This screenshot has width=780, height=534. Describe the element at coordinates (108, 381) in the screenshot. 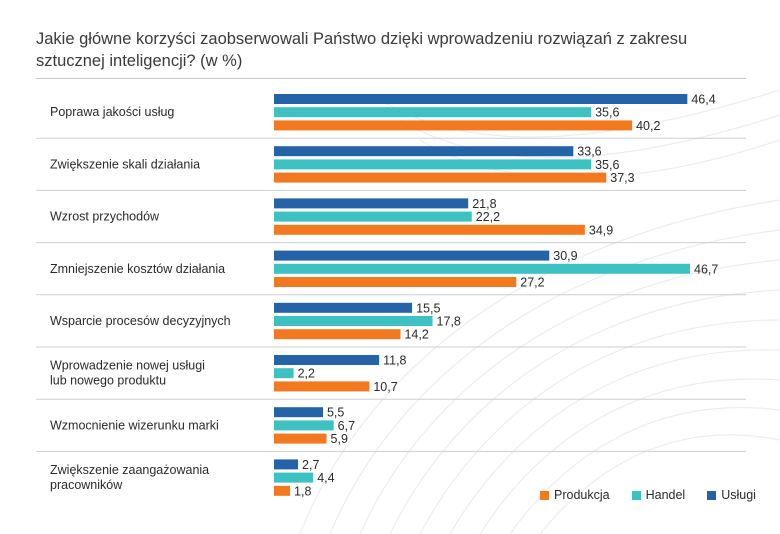

I see `category-label: lub nowego produktu` at that location.